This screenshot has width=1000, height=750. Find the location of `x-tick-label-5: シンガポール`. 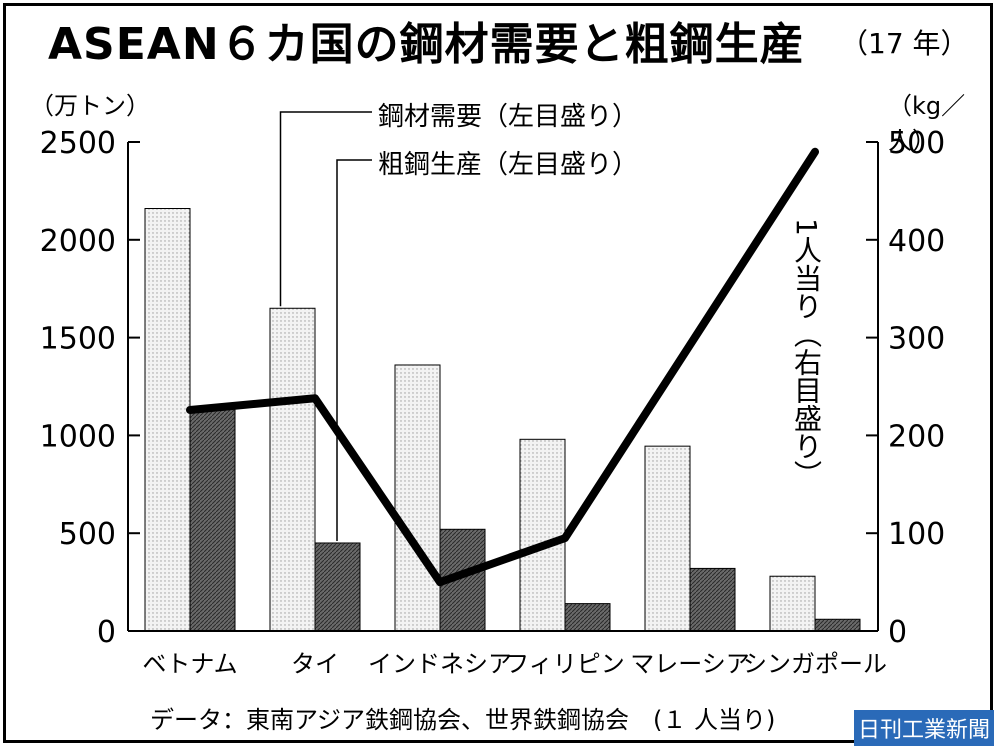

x-tick-label-5: シンガポール is located at coordinates (815, 664).